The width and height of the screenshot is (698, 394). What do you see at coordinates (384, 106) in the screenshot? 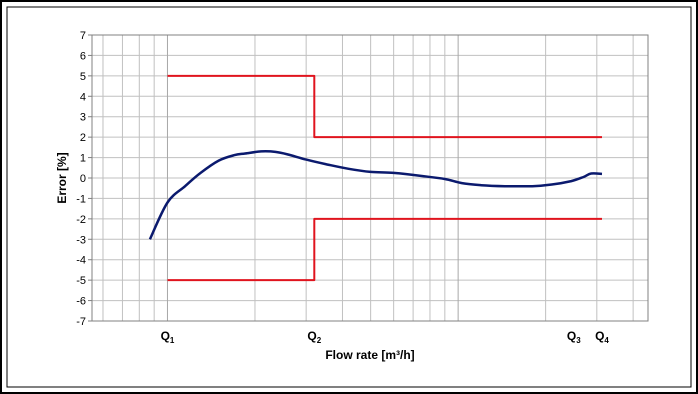
I see `upper-limit-line` at bounding box center [384, 106].